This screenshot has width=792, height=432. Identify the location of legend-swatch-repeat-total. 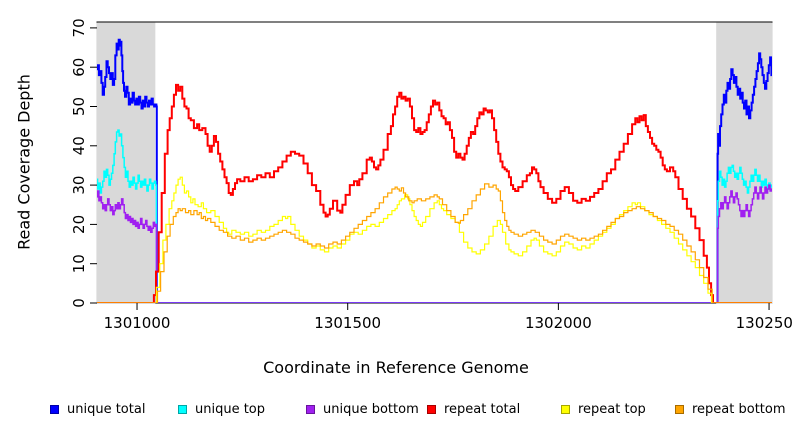
(431, 409).